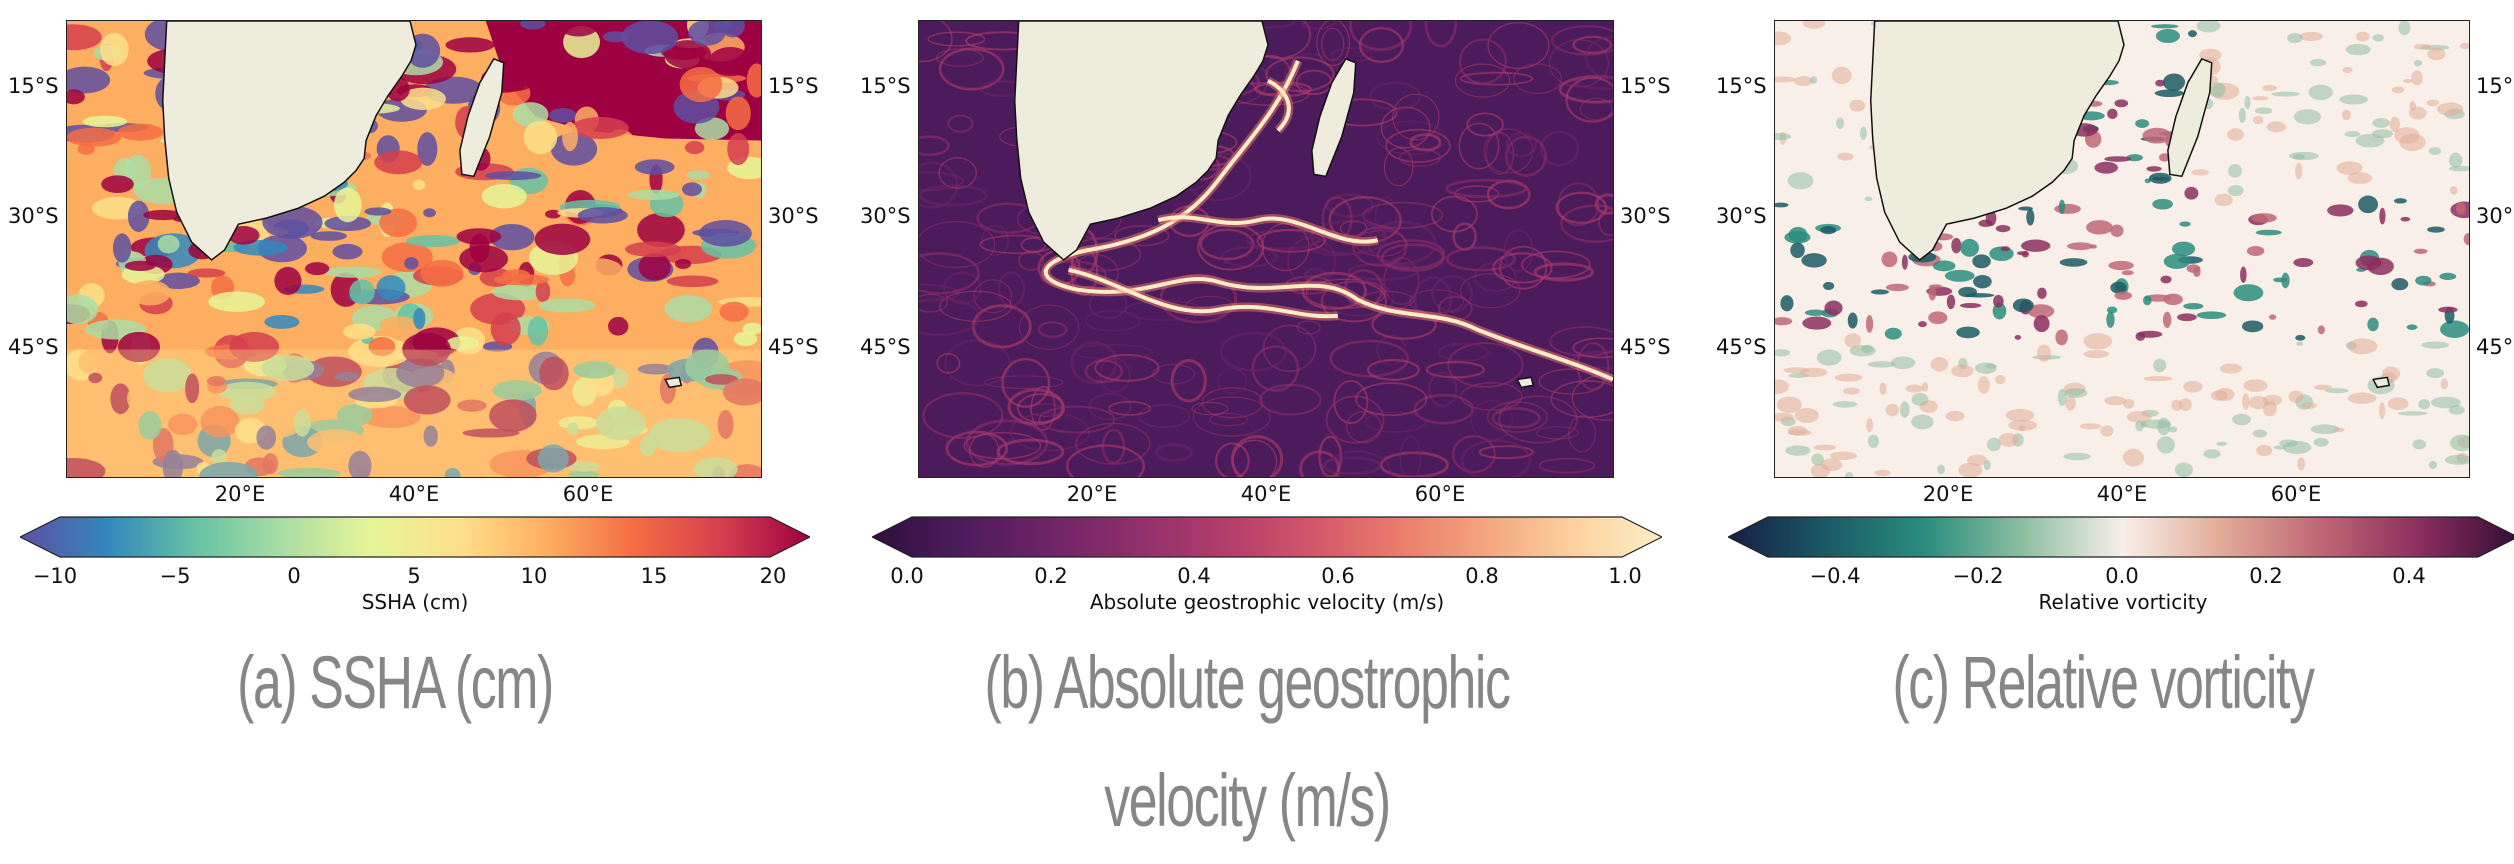 This screenshot has height=864, width=2514. I want to click on africa-landmass, so click(1141, 141).